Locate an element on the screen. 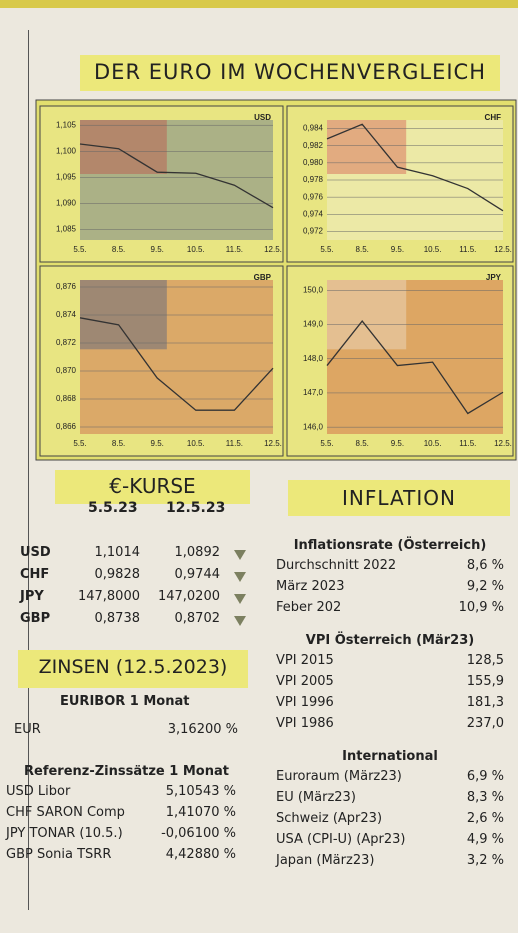 Image resolution: width=518 pixels, height=933 pixels. row-value: 128,5 is located at coordinates (485, 660).